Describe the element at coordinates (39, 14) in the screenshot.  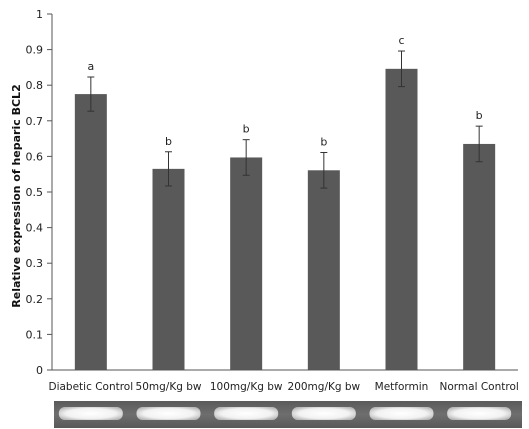
I see `y-tick-label: 1` at that location.